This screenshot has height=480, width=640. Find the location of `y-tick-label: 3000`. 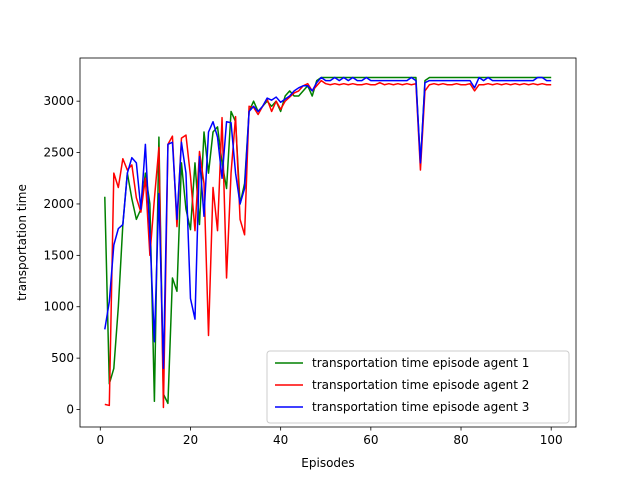

y-tick-label: 3000 is located at coordinates (58, 101).